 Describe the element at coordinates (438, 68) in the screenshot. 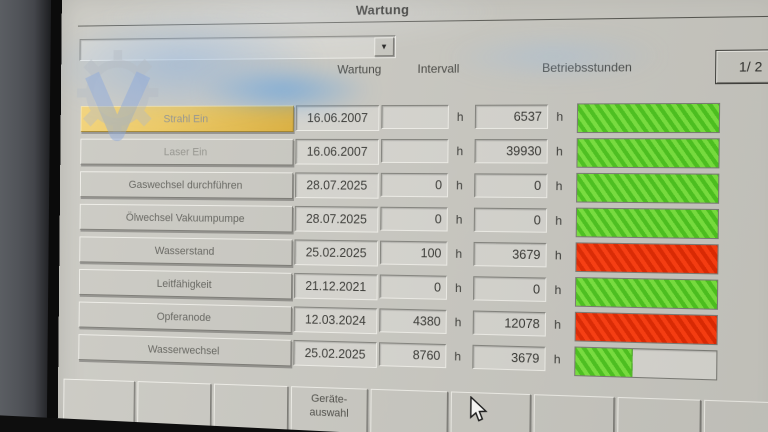

I see `column-header-intervall: Intervall` at that location.